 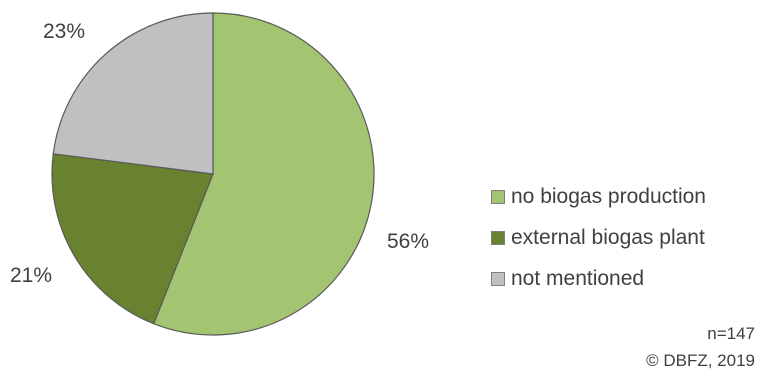 What do you see at coordinates (133, 93) in the screenshot?
I see `slice-not-mentioned` at bounding box center [133, 93].